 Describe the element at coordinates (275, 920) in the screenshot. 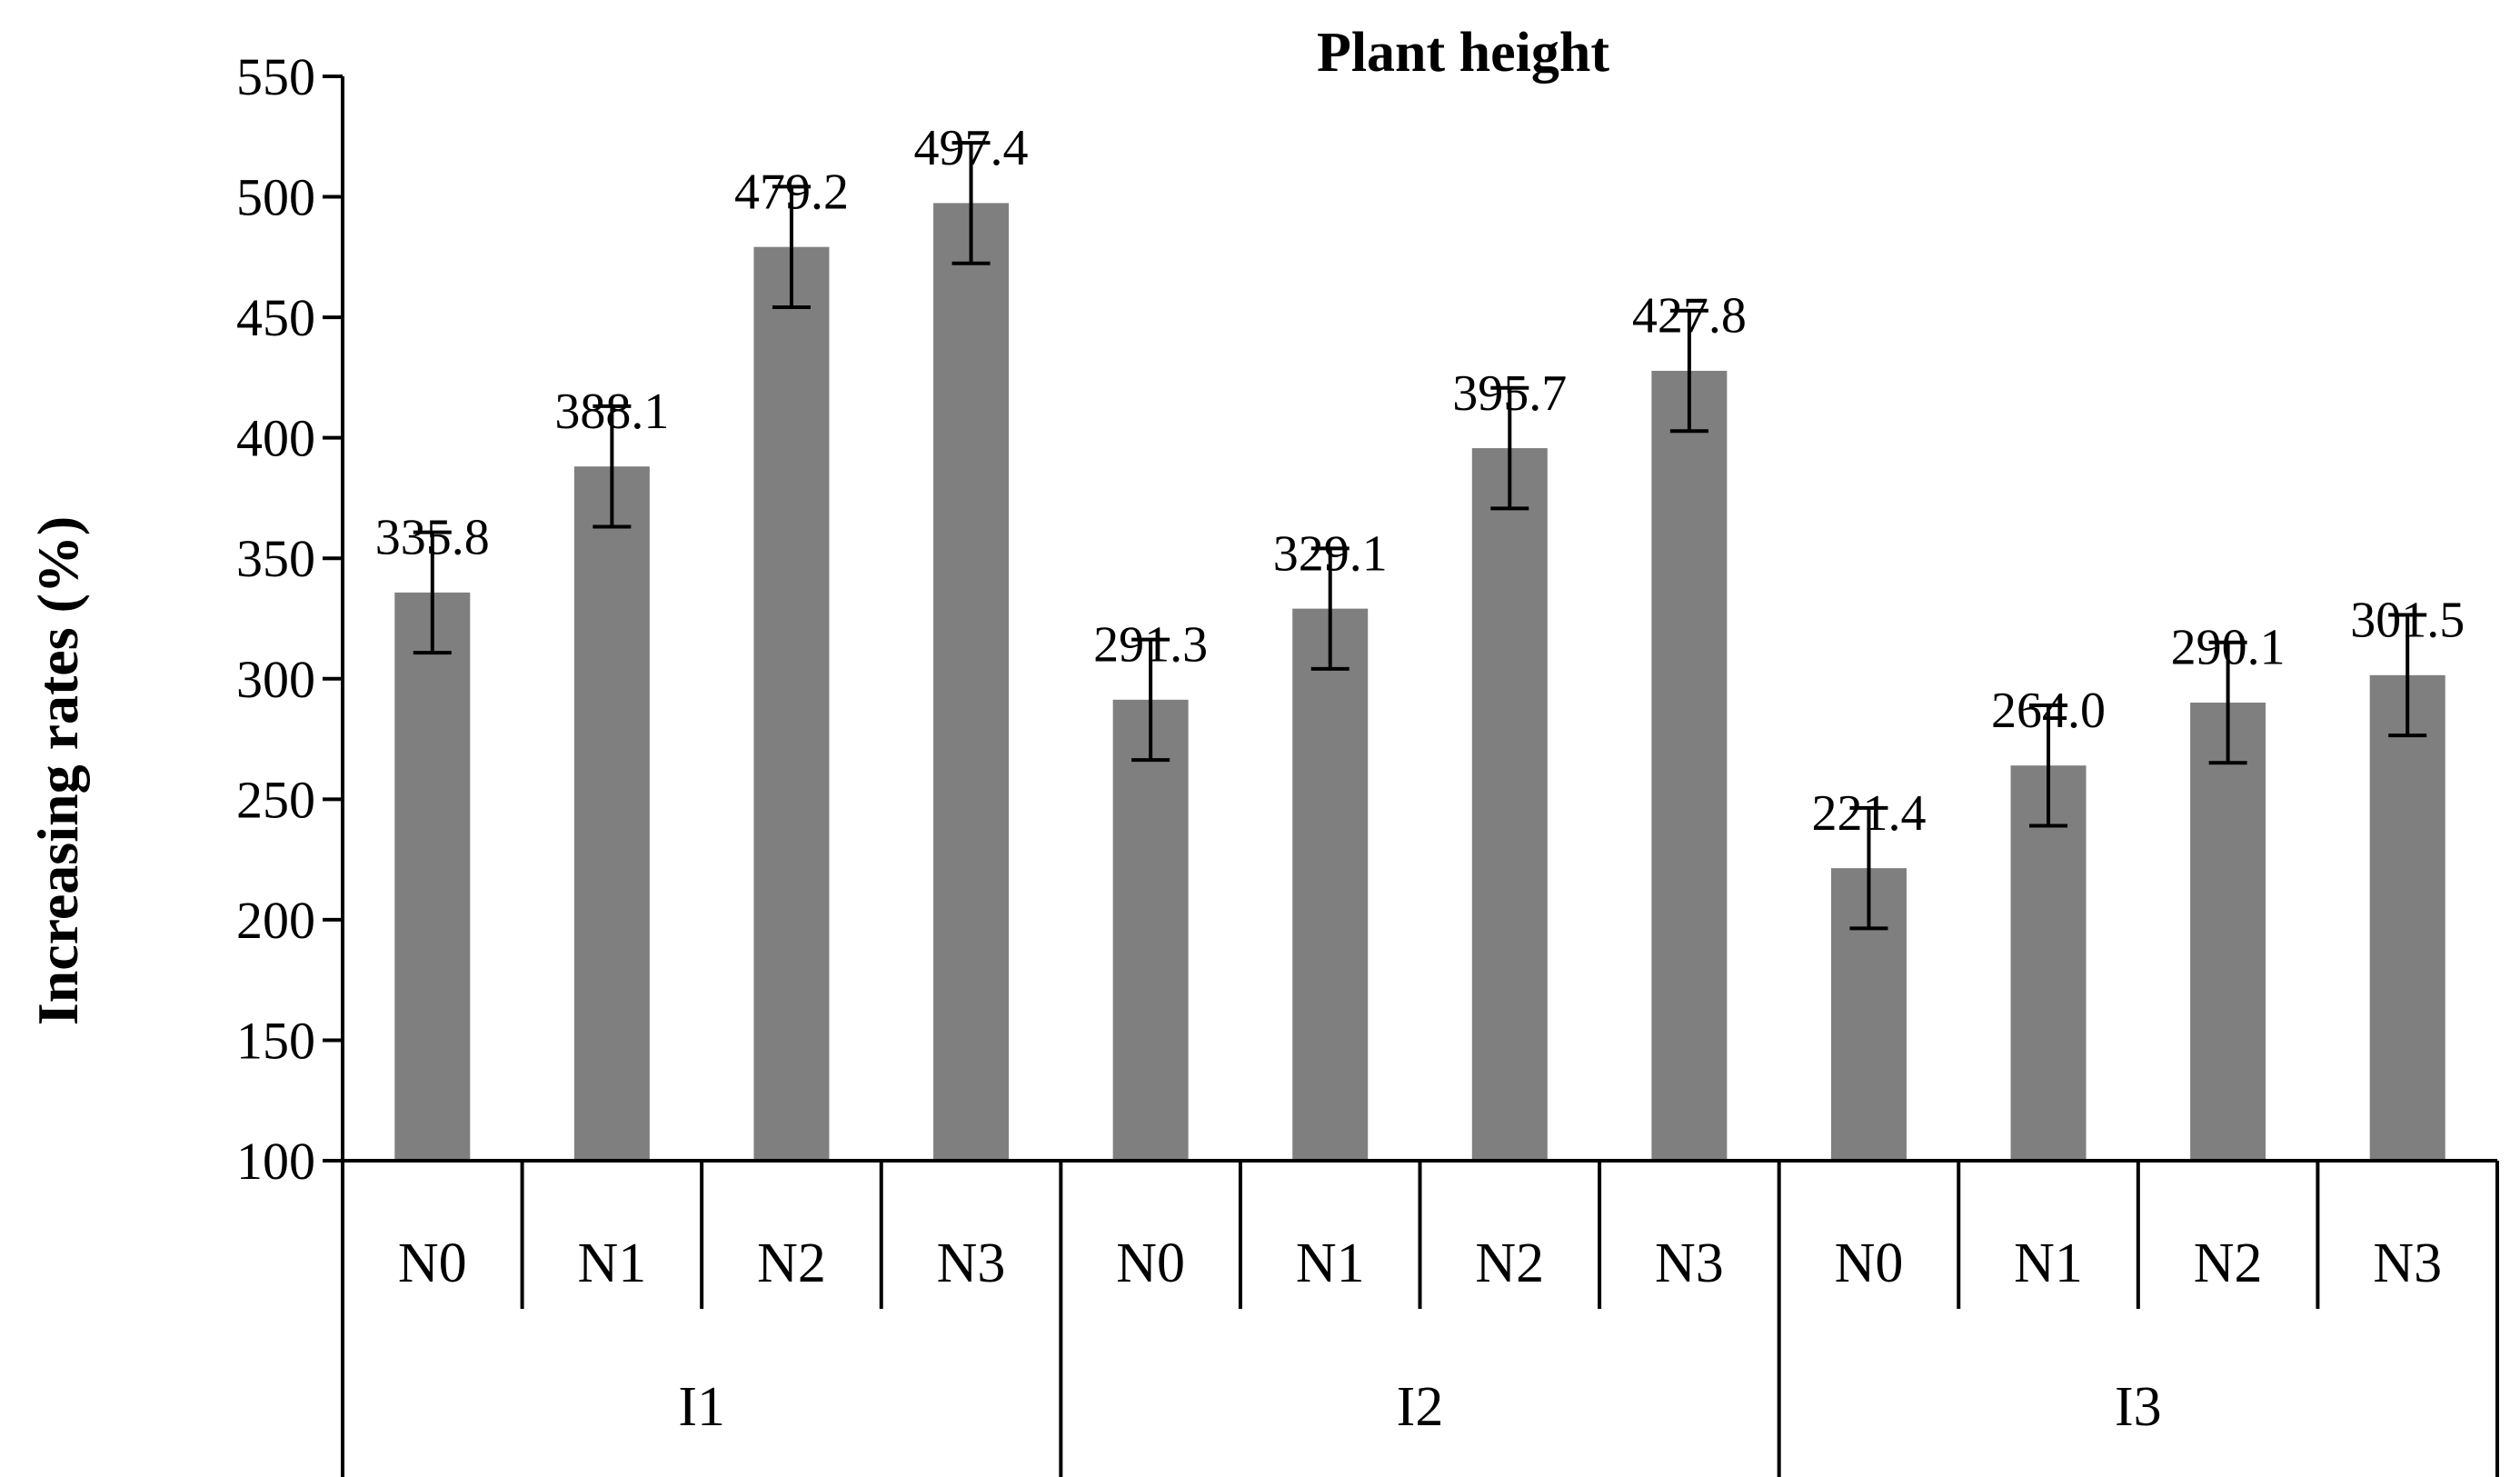

I see `y-tick-label: 200` at that location.